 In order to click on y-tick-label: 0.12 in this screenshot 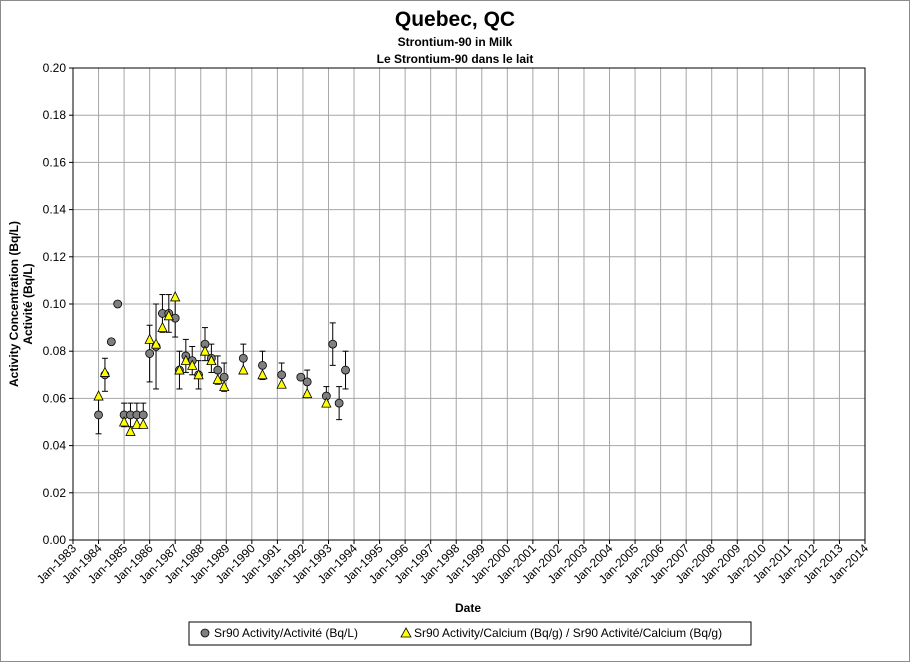, I will do `click(55, 257)`.